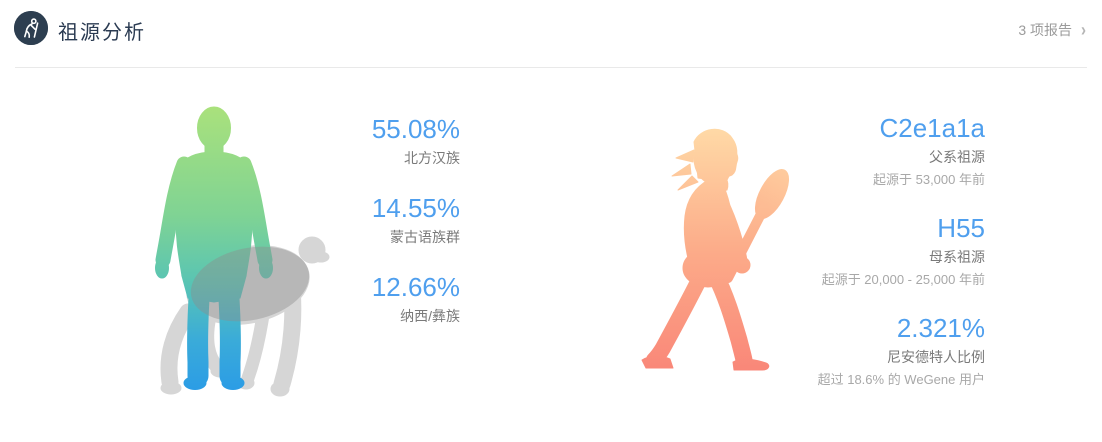 The image size is (1102, 442). Describe the element at coordinates (242, 251) in the screenshot. I see `human-evolution-silhouette` at that location.